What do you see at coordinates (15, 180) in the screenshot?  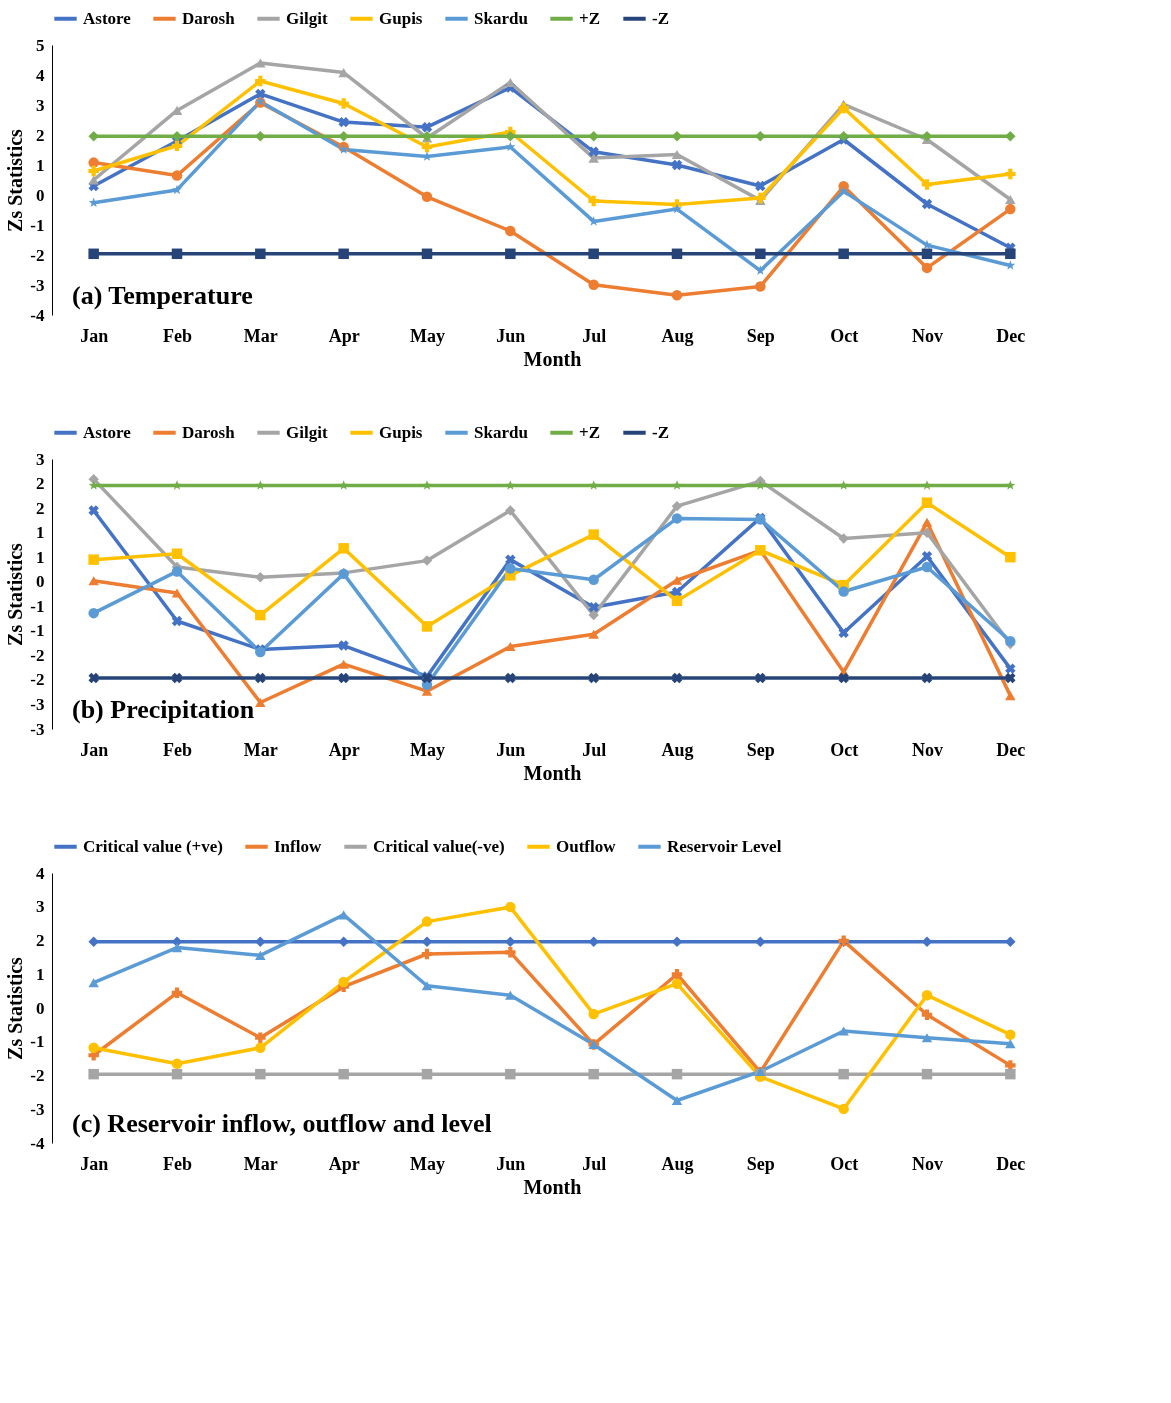 I see `y-axis-title: Zs Statistics` at bounding box center [15, 180].